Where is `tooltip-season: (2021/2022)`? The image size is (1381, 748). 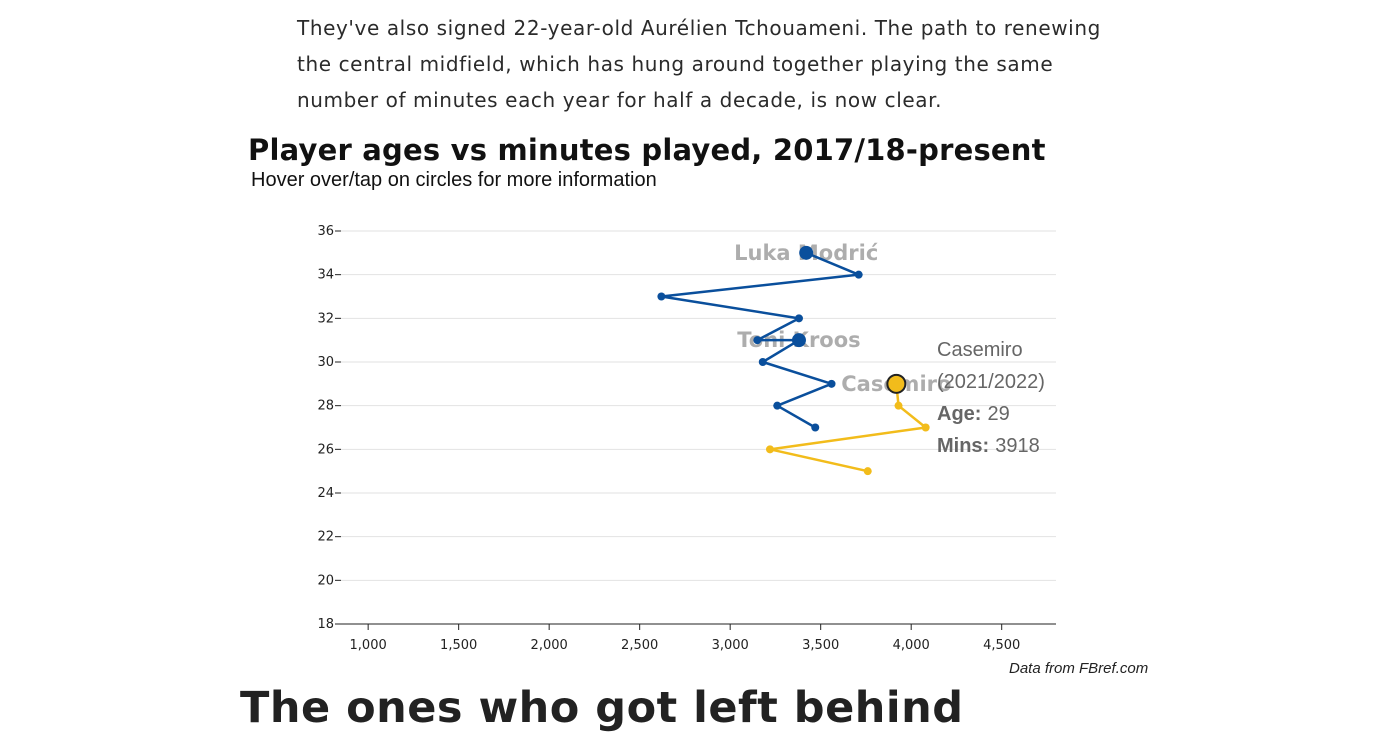 tooltip-season: (2021/2022) is located at coordinates (991, 382).